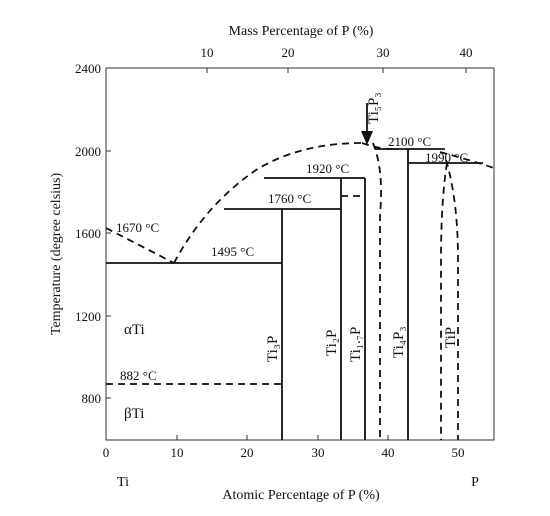 The width and height of the screenshot is (550, 516). I want to click on ti5p3-arrow, so click(367, 124).